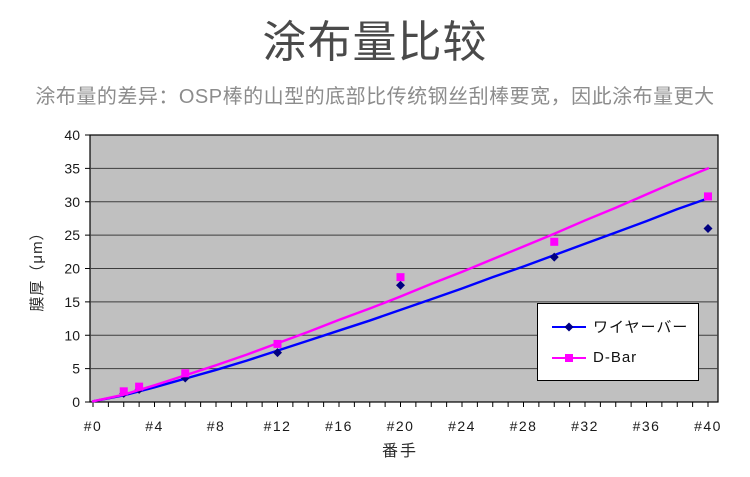 This screenshot has height=477, width=750. Describe the element at coordinates (375, 42) in the screenshot. I see `page-title: 涂布量比较` at that location.